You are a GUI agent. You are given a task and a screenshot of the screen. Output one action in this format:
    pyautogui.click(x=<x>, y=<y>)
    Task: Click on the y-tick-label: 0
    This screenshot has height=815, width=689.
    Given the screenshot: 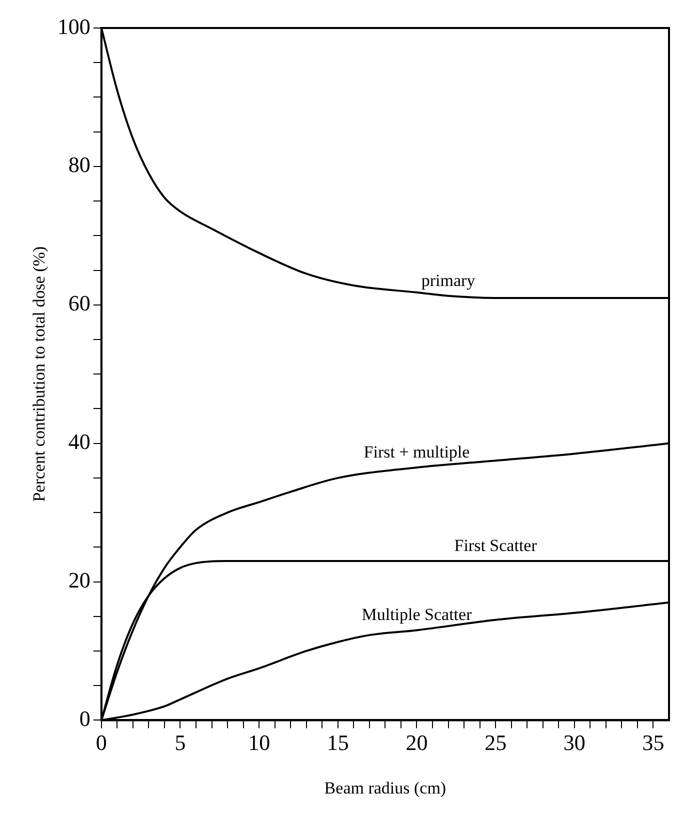 What is the action you would take?
    pyautogui.click(x=84, y=718)
    